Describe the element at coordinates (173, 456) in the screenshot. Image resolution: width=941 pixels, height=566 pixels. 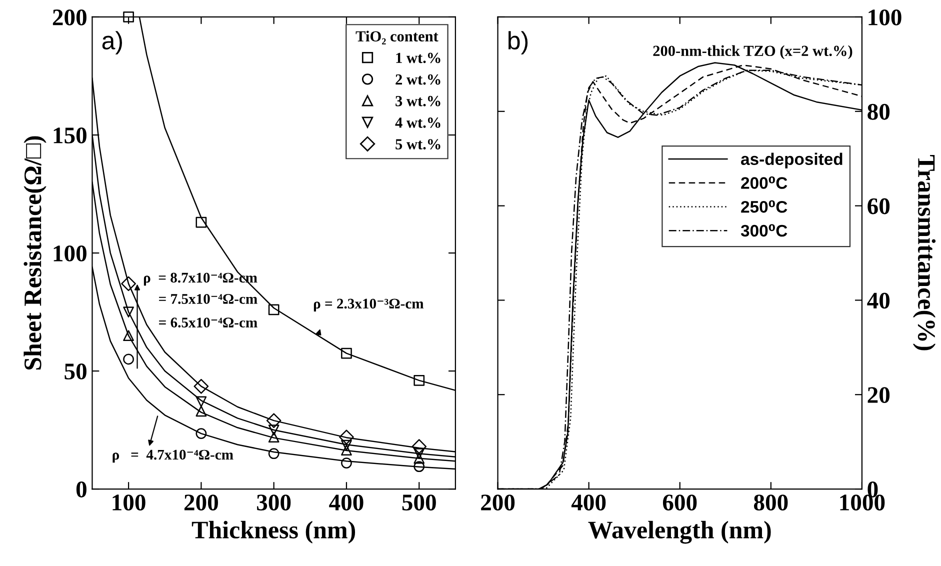
I see `annotation: ρ = 4.7x10⁻⁴Ω-cm` at that location.